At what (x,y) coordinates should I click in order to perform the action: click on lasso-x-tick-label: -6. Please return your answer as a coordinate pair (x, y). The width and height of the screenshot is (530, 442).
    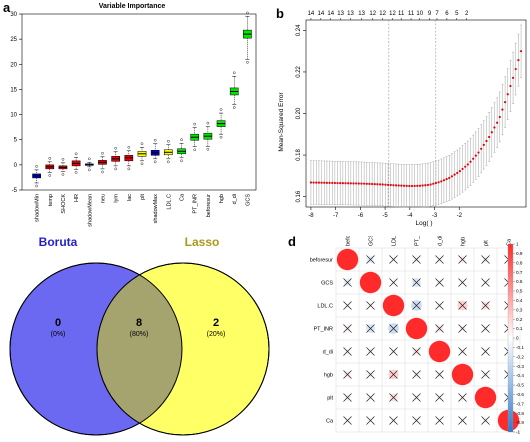
    Looking at the image, I should click on (361, 216).